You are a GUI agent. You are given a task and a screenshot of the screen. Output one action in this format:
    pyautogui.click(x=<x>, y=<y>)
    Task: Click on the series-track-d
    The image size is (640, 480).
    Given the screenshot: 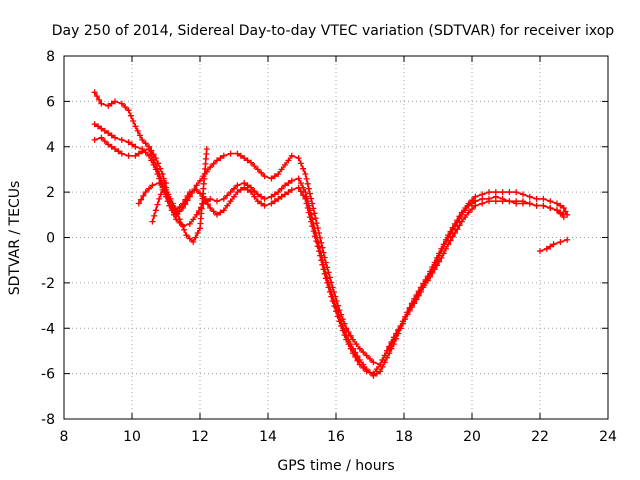 What is the action you would take?
    pyautogui.click(x=172, y=195)
    